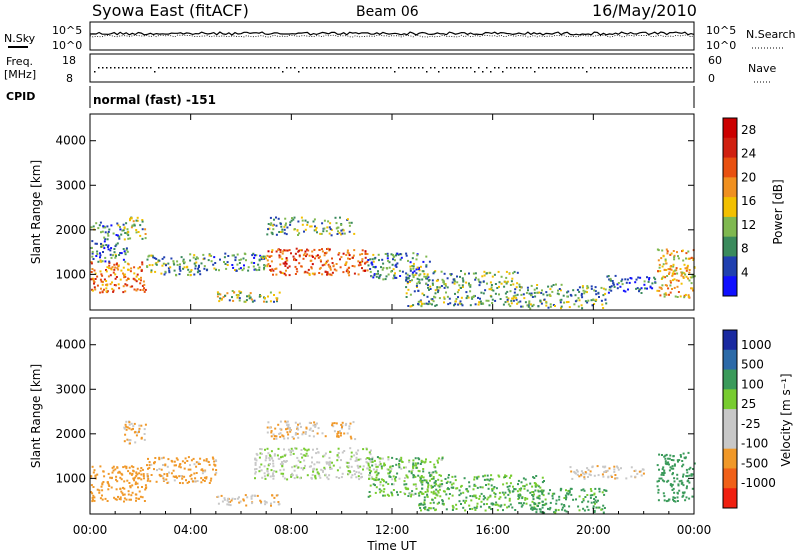  I want to click on nave-tick-high: 60, so click(715, 60).